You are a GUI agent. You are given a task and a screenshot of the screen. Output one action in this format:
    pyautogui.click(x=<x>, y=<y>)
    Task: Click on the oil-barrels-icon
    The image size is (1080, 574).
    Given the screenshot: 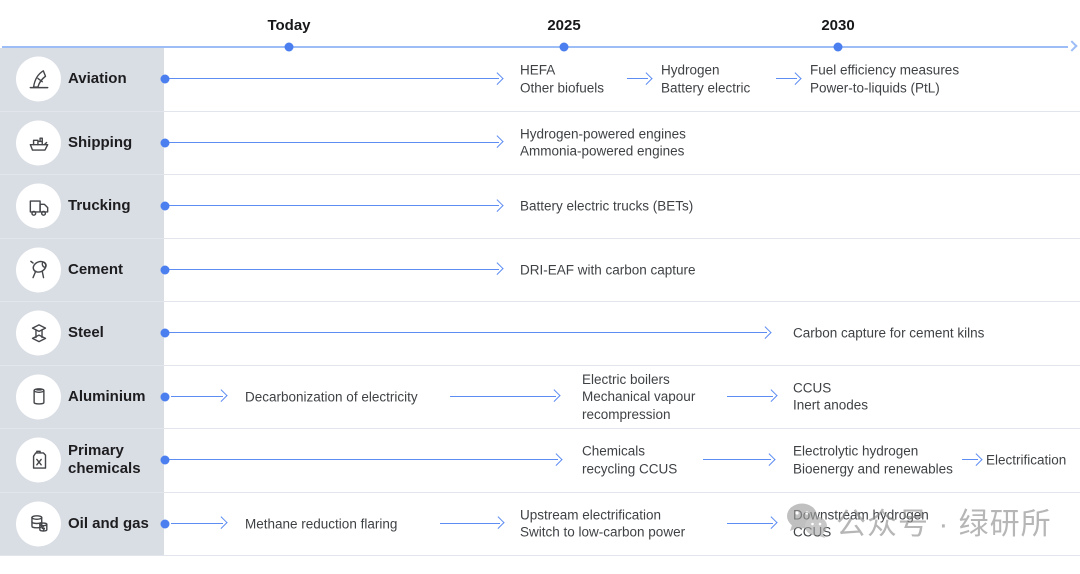 What is the action you would take?
    pyautogui.click(x=38, y=524)
    